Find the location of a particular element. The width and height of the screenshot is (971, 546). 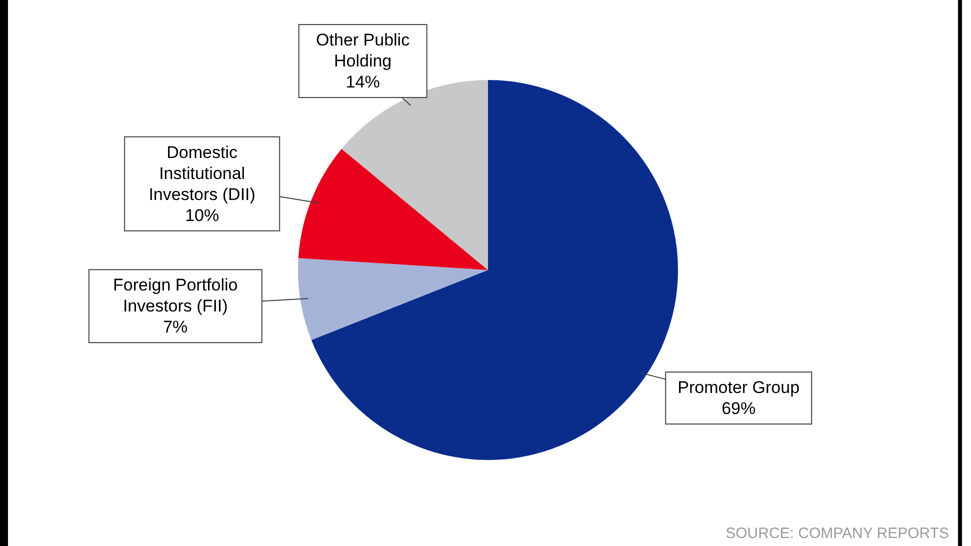

slice-label: Foreign Portfolio Investors (FII) is located at coordinates (175, 296).